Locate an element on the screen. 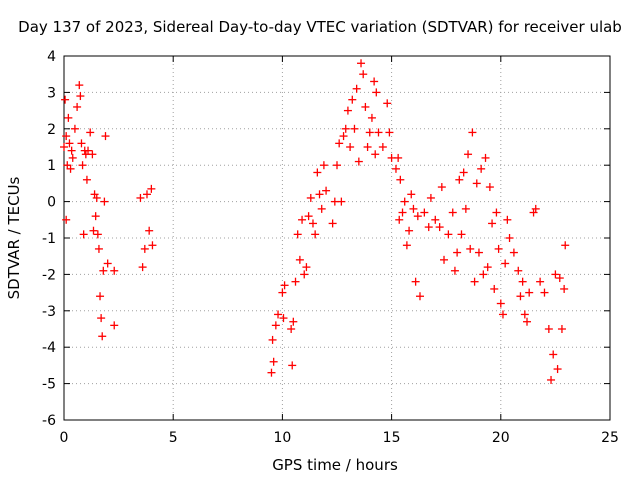  y-tick-label: -3 is located at coordinates (49, 312).